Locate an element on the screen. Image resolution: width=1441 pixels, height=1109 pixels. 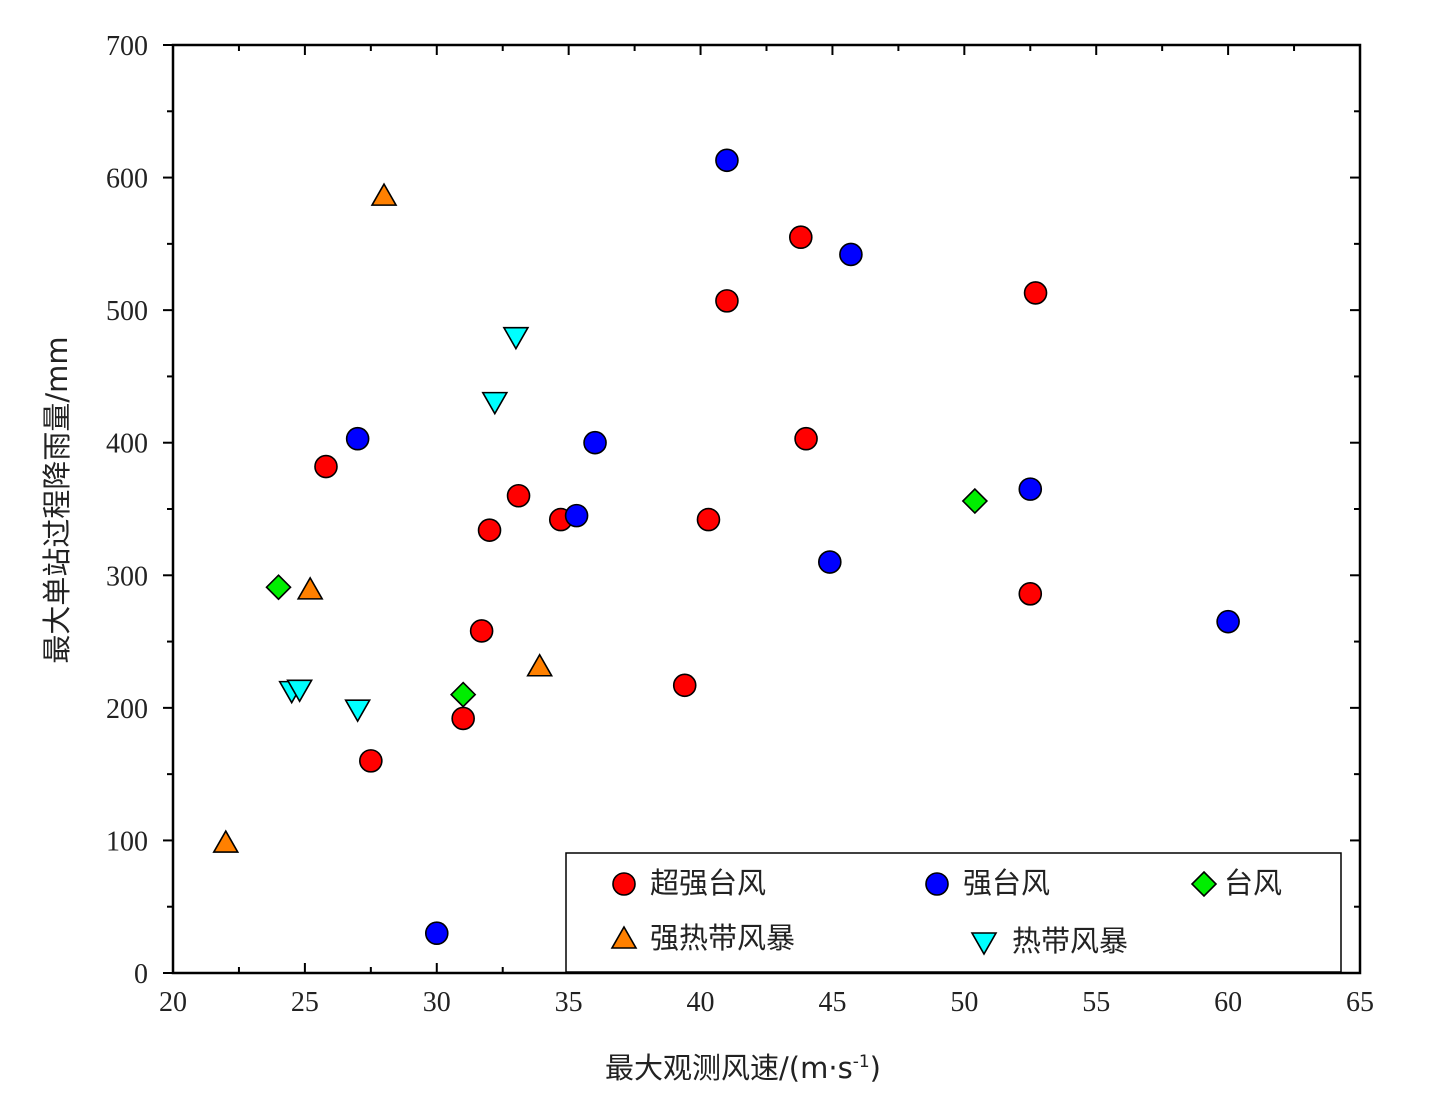
y-tick-label: 200 is located at coordinates (127, 709).